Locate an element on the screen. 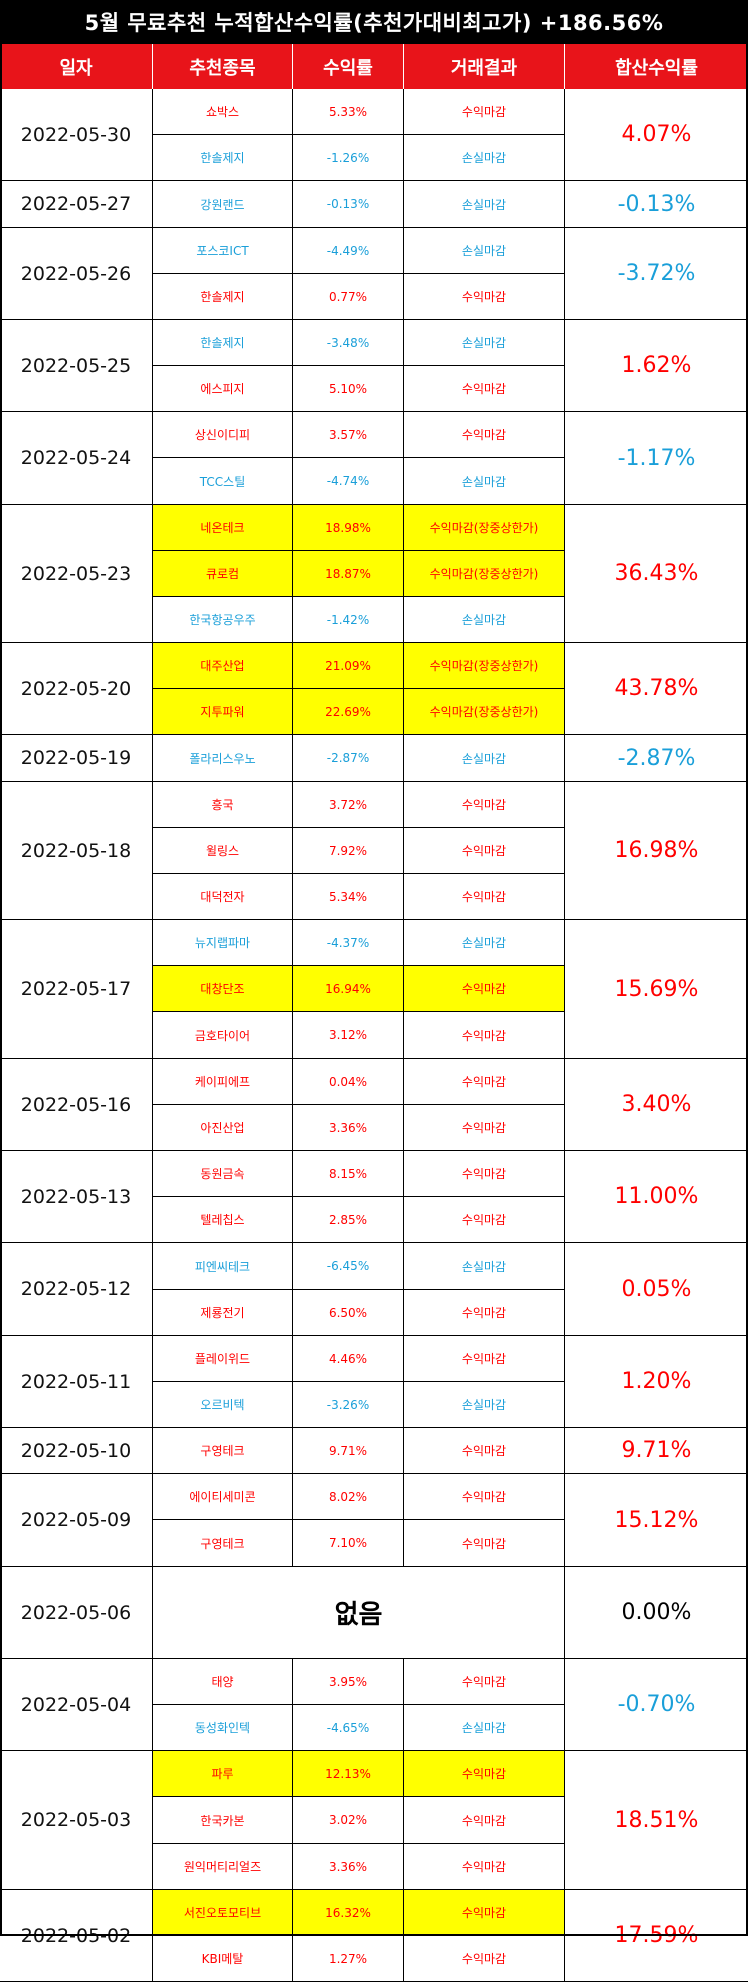 Image resolution: width=748 pixels, height=1982 pixels. combined-return-cell: -2.87% is located at coordinates (656, 758).